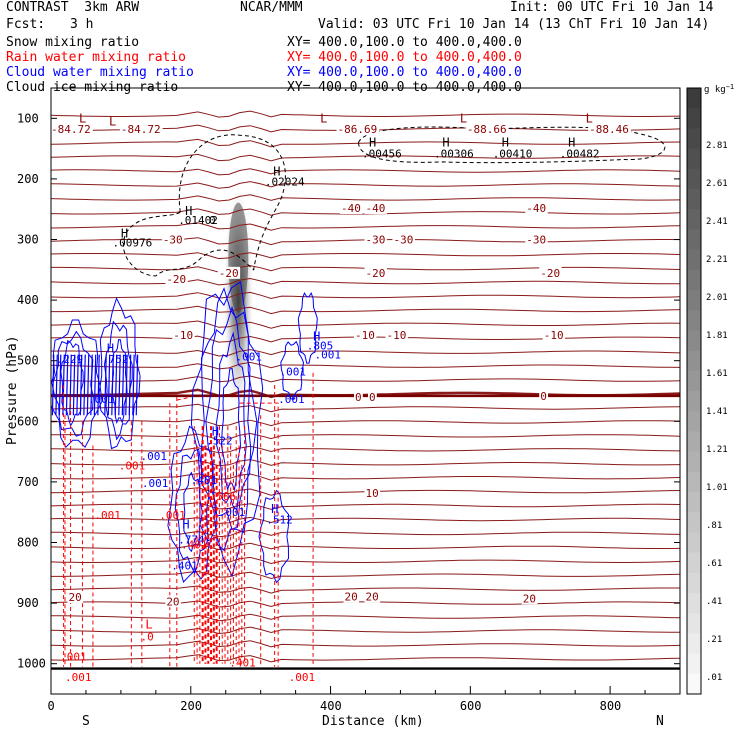 Image resolution: width=740 pixels, height=740 pixels. I want to click on legend-rain-label: Rain water mixing ratio, so click(96, 57).